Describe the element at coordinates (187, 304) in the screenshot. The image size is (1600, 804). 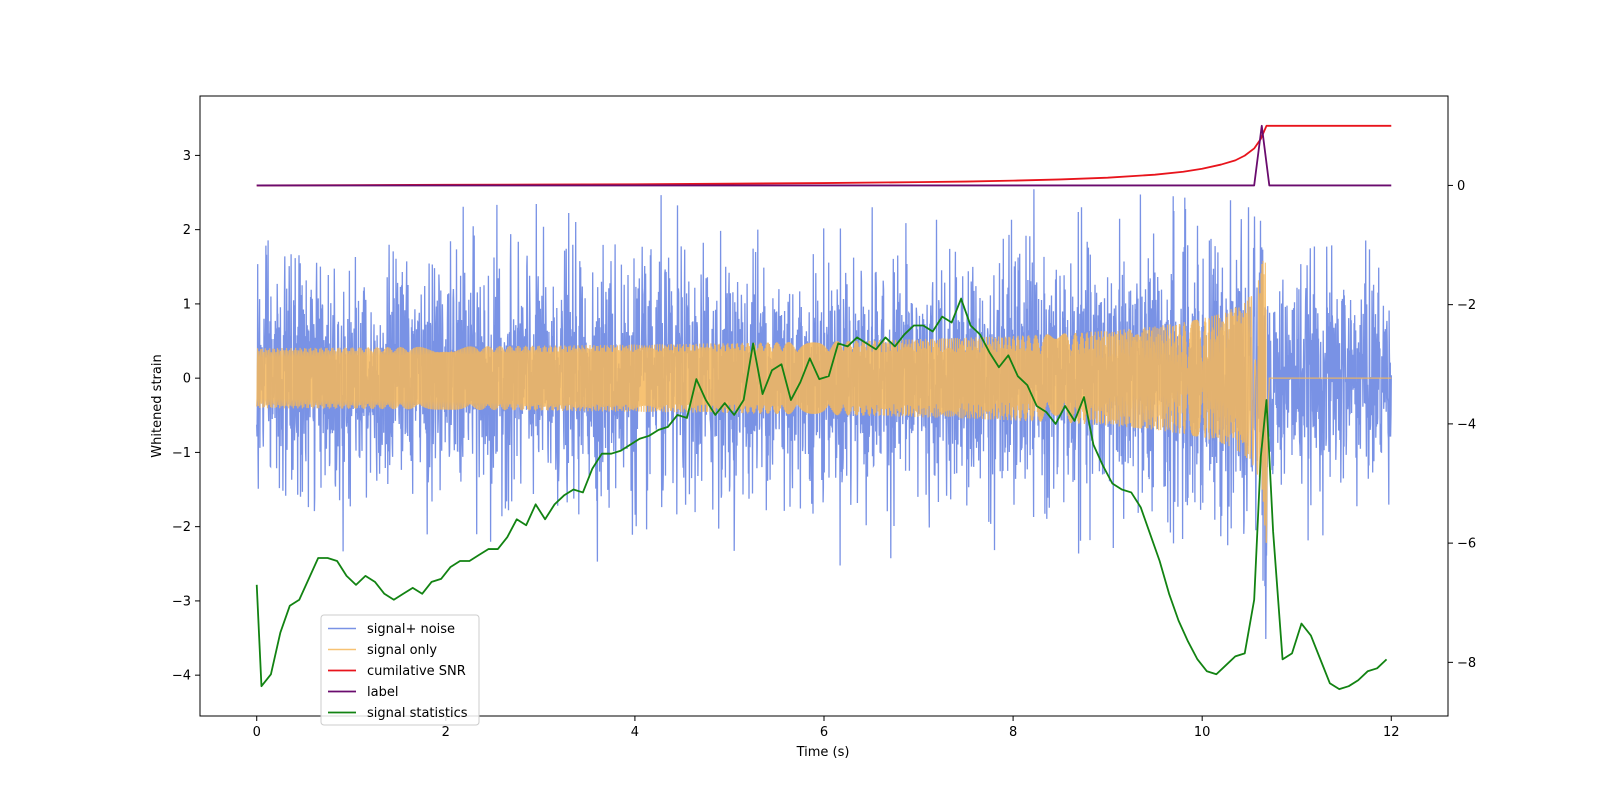
I see `y-left-tick-label: 1` at that location.